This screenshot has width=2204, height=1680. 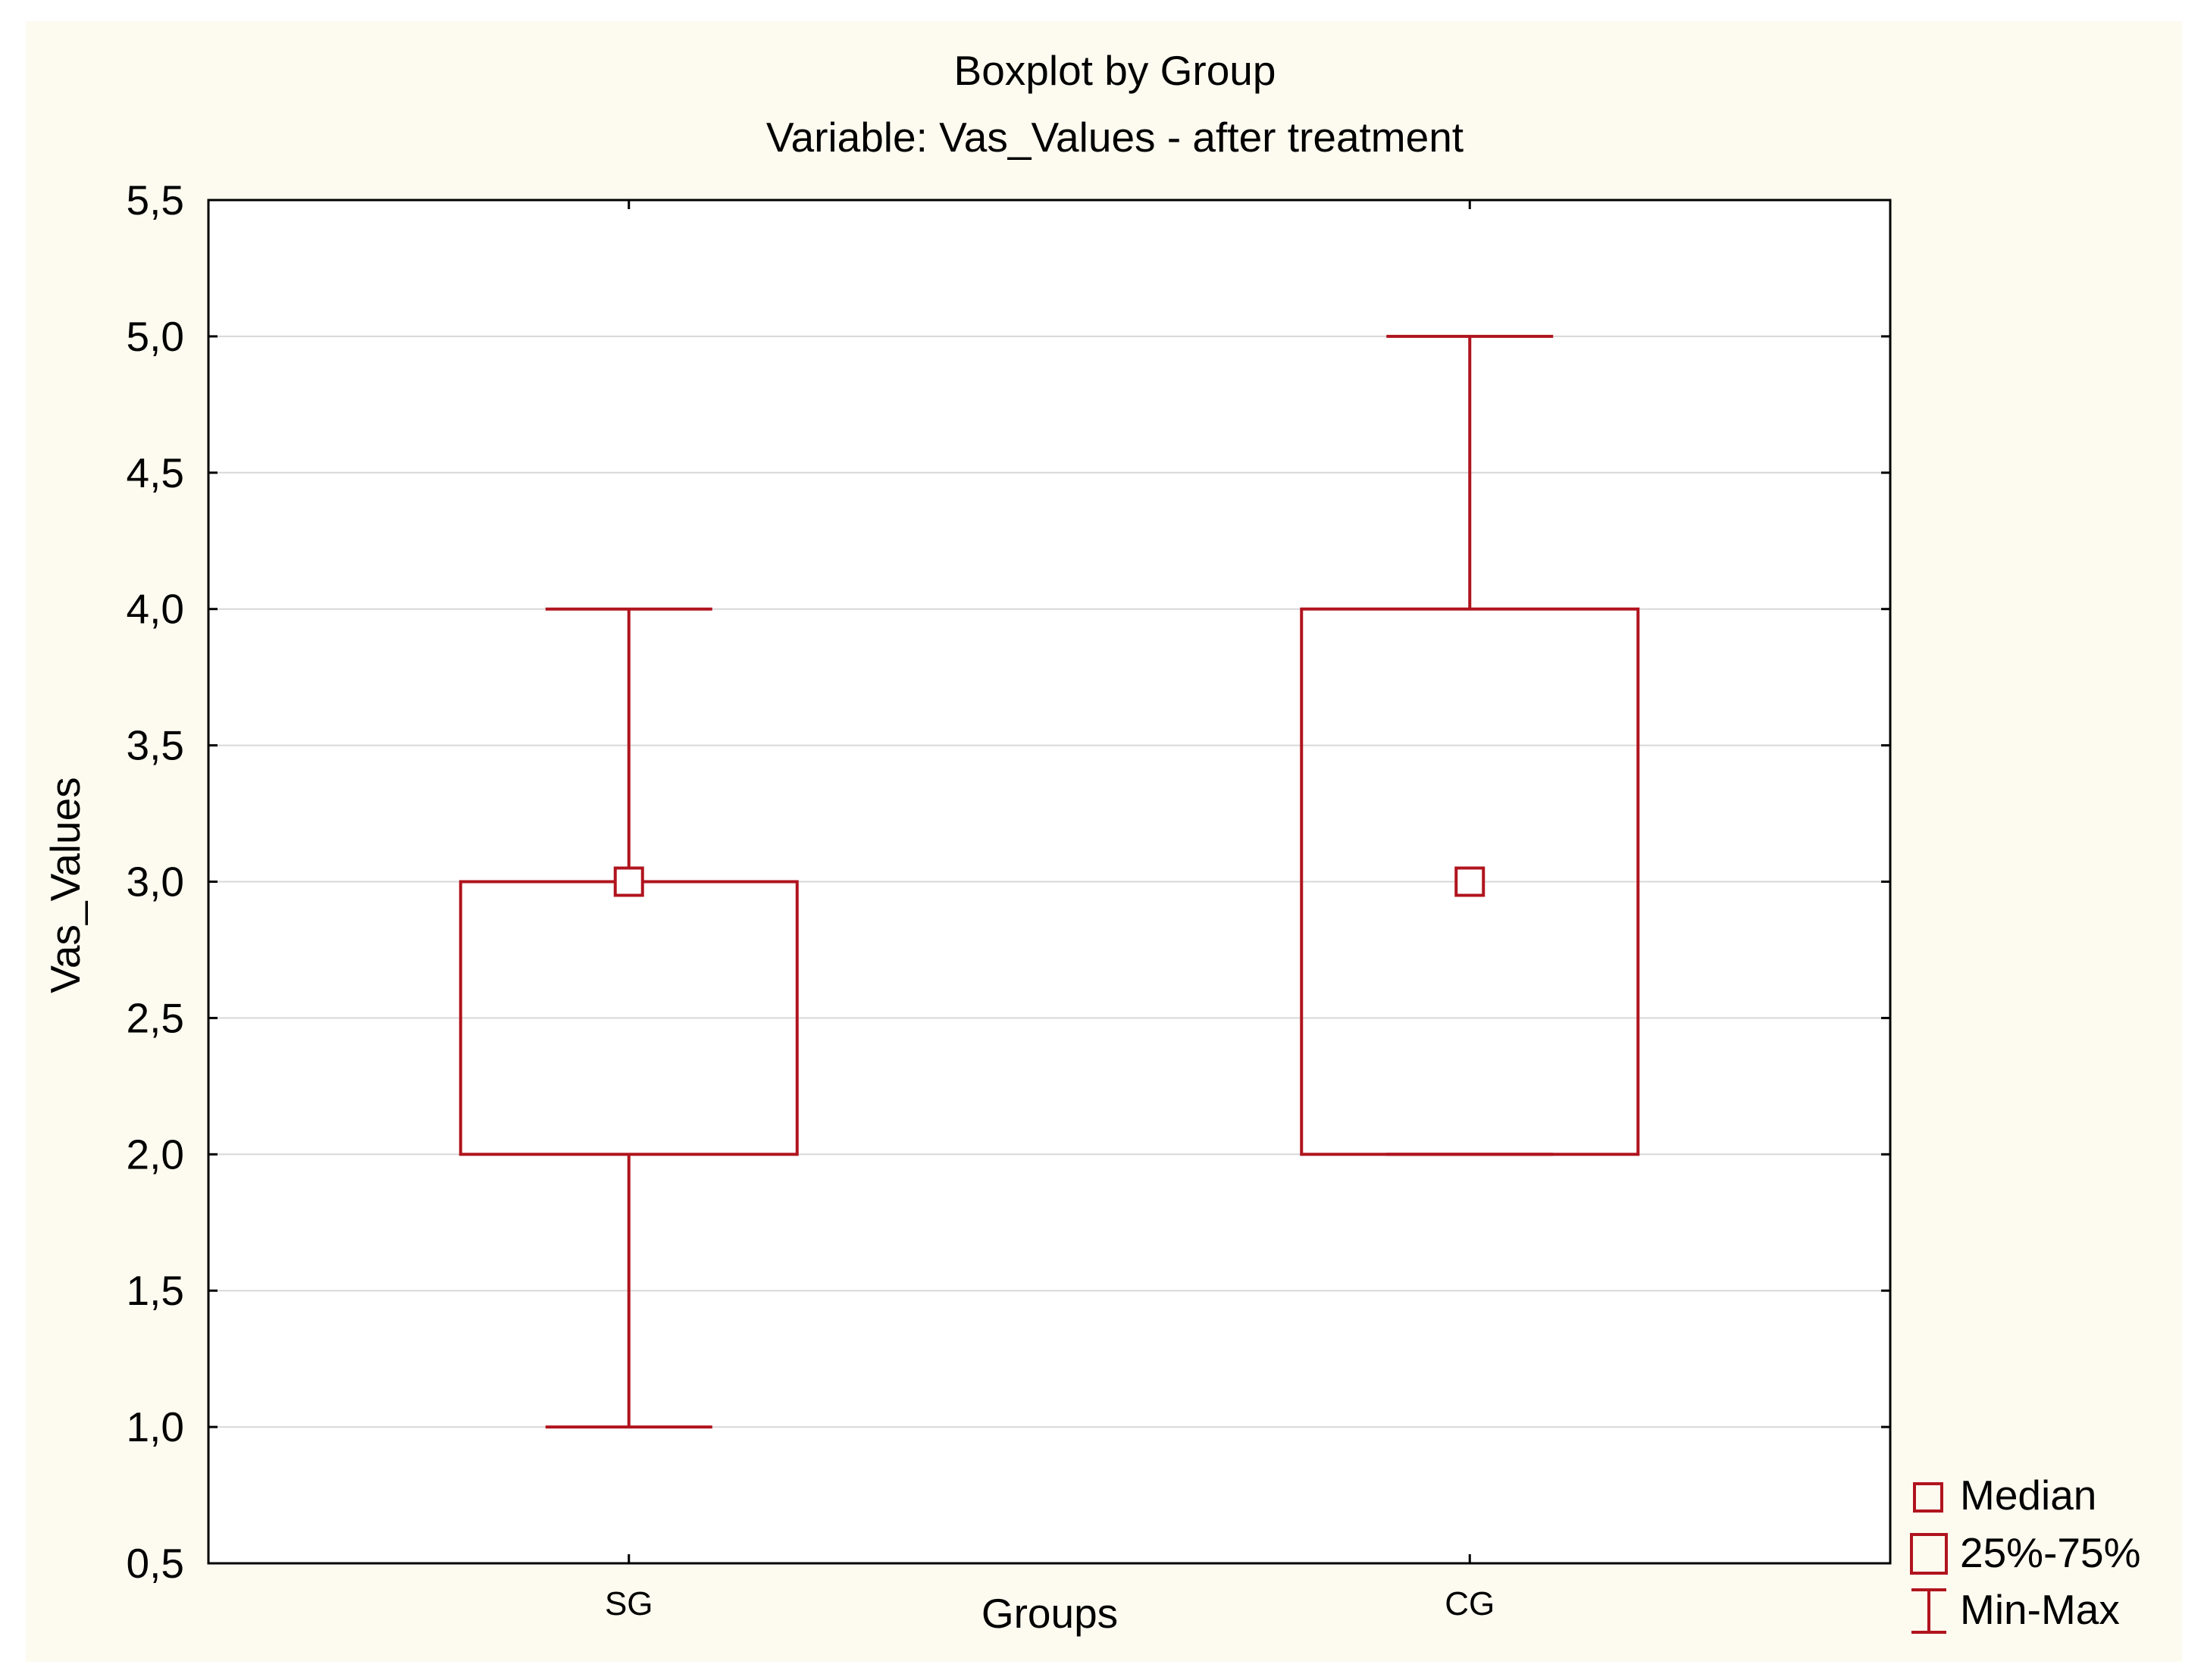 What do you see at coordinates (629, 1018) in the screenshot?
I see `box-sg` at bounding box center [629, 1018].